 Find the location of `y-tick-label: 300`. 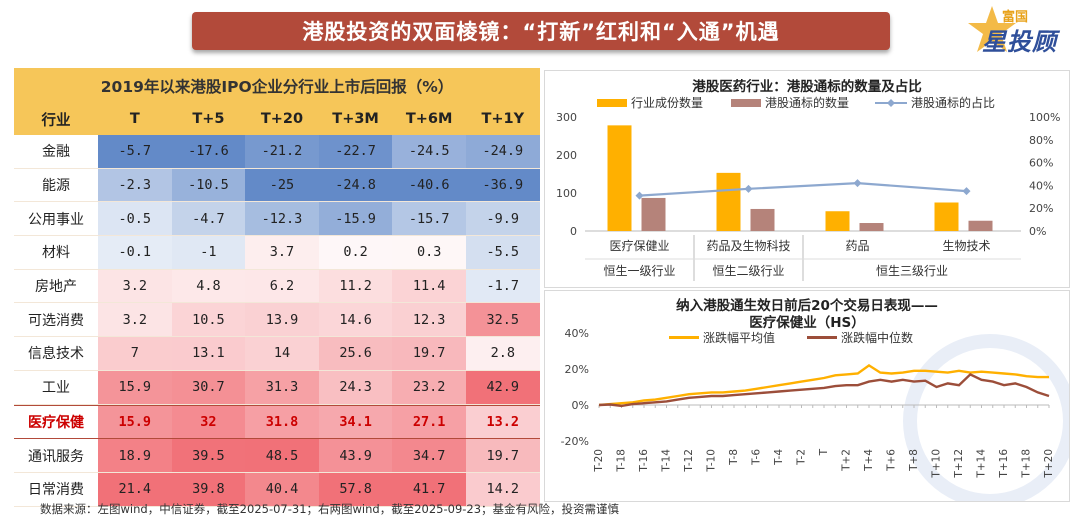

y-tick-label: 300 is located at coordinates (566, 117).